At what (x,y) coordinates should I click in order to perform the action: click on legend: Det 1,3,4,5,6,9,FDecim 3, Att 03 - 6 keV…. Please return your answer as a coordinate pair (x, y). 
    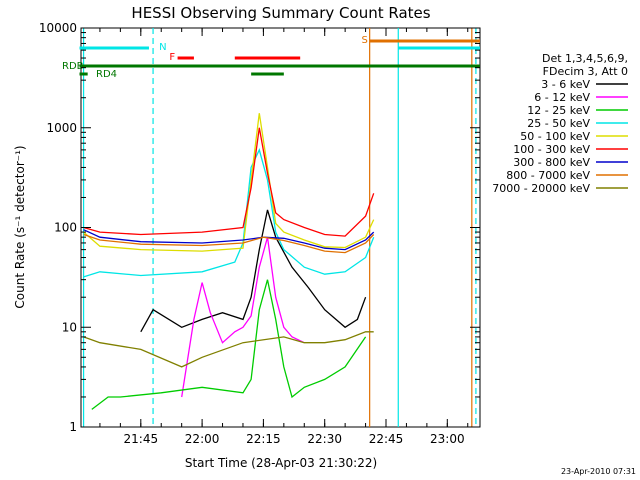
    Looking at the image, I should click on (560, 123).